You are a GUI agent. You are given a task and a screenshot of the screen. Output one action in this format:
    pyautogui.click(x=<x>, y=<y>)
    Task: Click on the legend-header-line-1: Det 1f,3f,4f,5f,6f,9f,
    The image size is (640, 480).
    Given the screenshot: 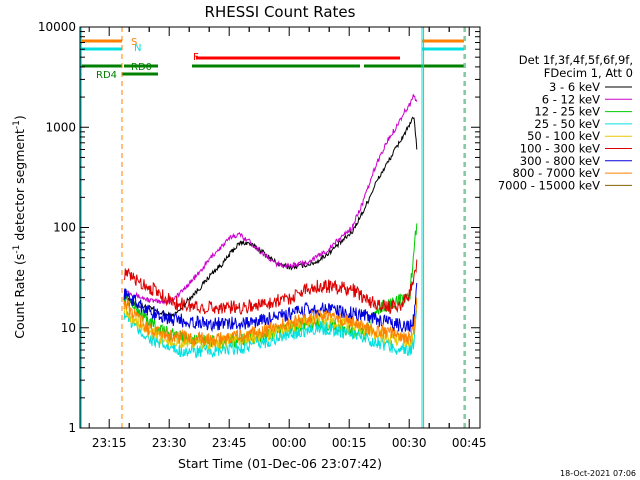 What is the action you would take?
    pyautogui.click(x=576, y=60)
    